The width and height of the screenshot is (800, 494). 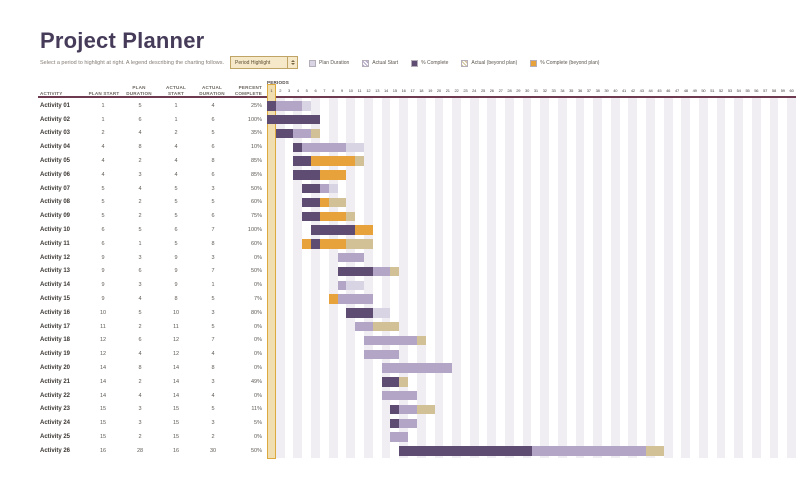 What do you see at coordinates (256, 409) in the screenshot?
I see `percent-complete-cell: 11%` at bounding box center [256, 409].